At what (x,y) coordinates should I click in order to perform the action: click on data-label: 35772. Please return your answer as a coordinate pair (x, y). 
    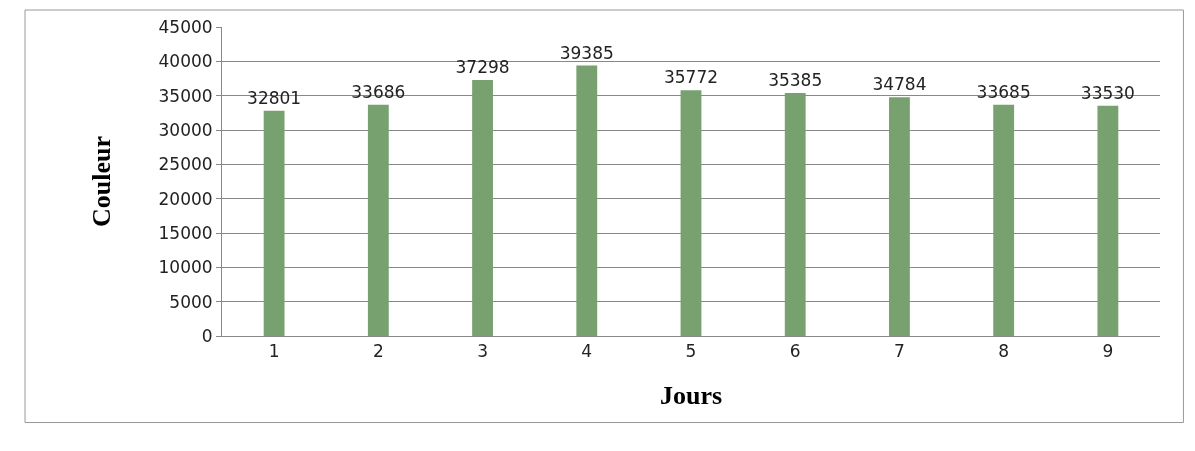
    Looking at the image, I should click on (691, 77).